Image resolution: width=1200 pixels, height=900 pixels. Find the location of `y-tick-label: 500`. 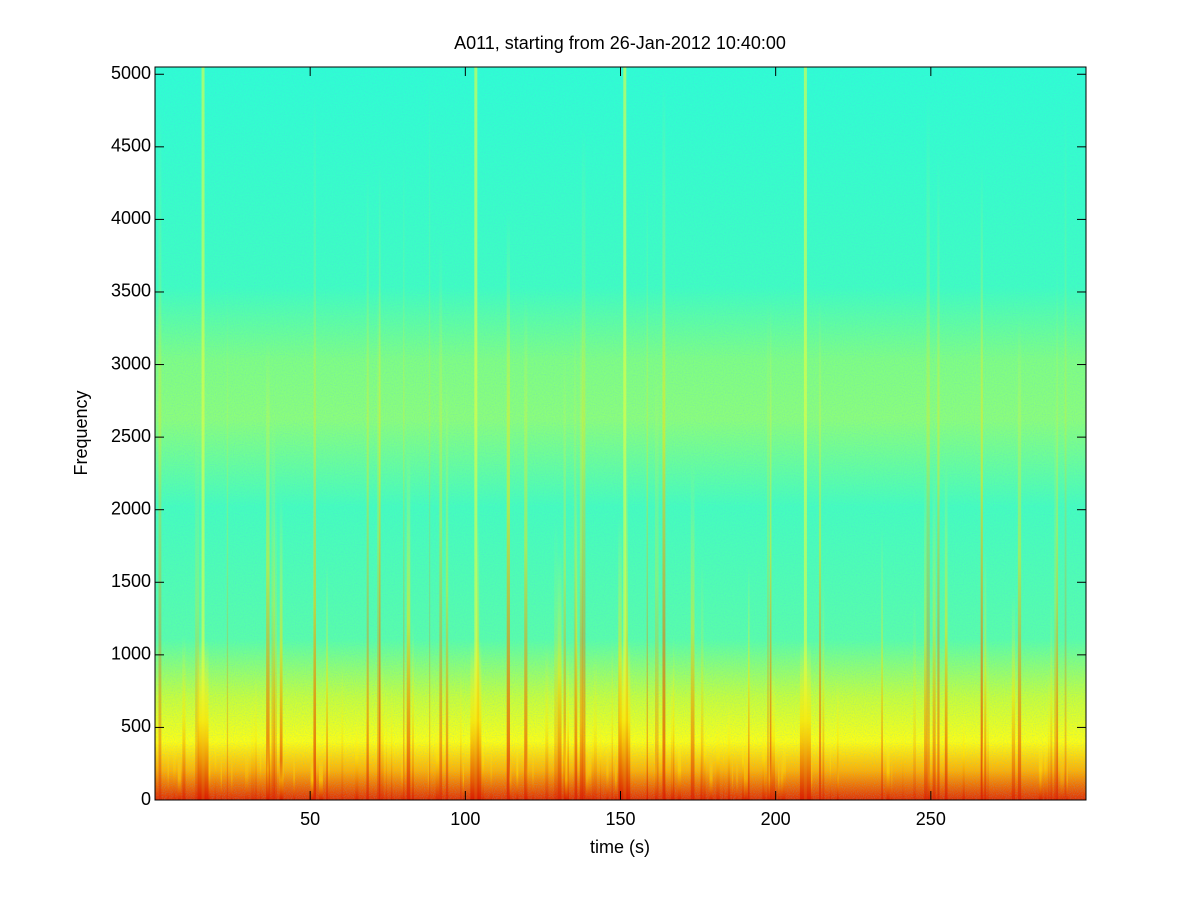

y-tick-label: 500 is located at coordinates (136, 726).